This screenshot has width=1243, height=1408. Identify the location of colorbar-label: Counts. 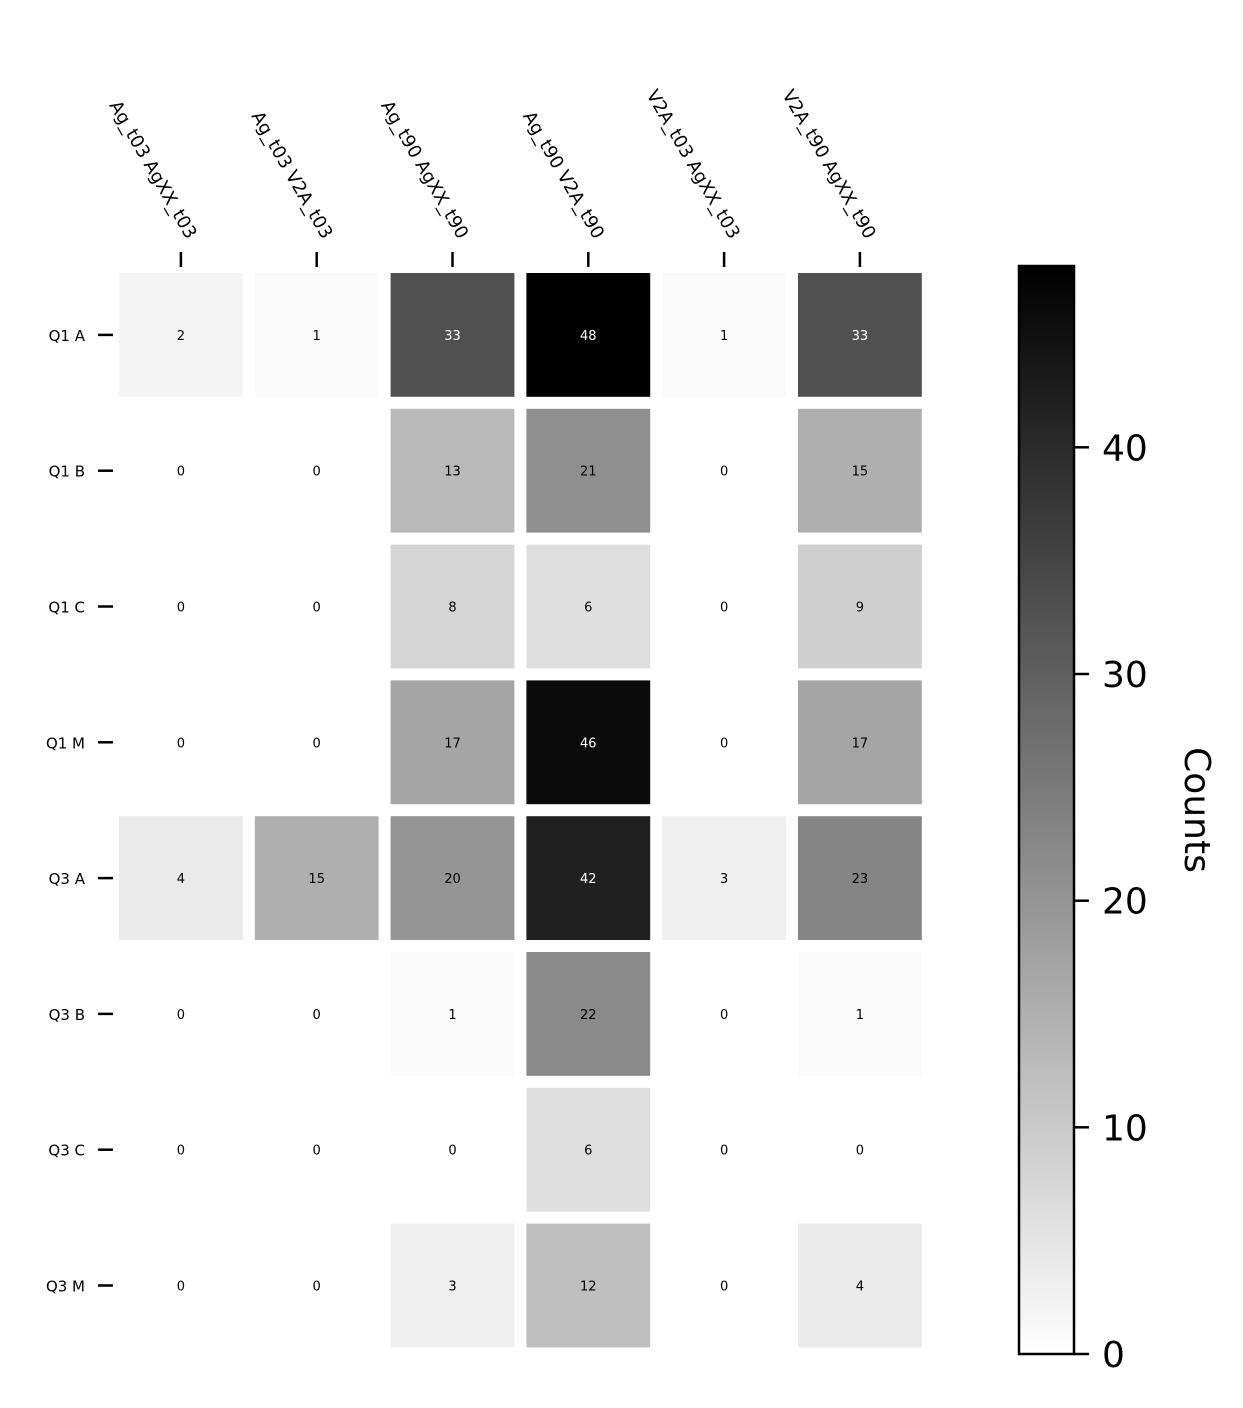
(1196, 810).